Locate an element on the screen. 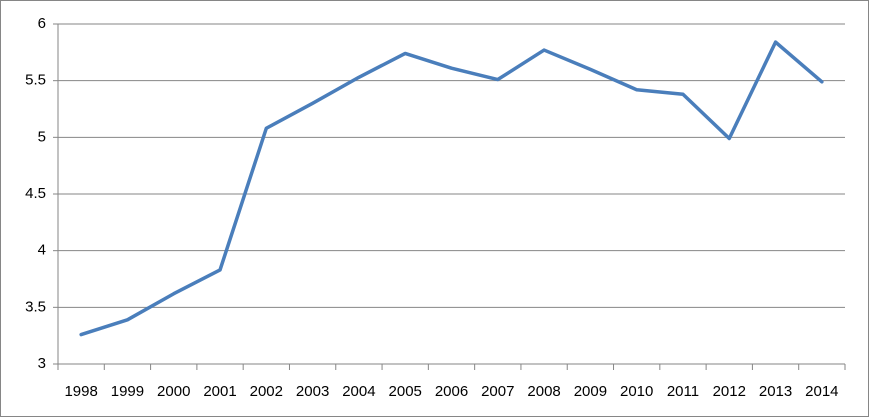 This screenshot has height=417, width=869. y-tick-label: 5 is located at coordinates (42, 136).